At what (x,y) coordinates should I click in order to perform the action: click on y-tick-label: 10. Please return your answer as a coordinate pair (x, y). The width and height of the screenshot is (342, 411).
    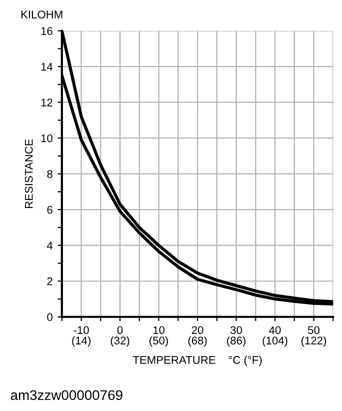
    Looking at the image, I should click on (46, 138).